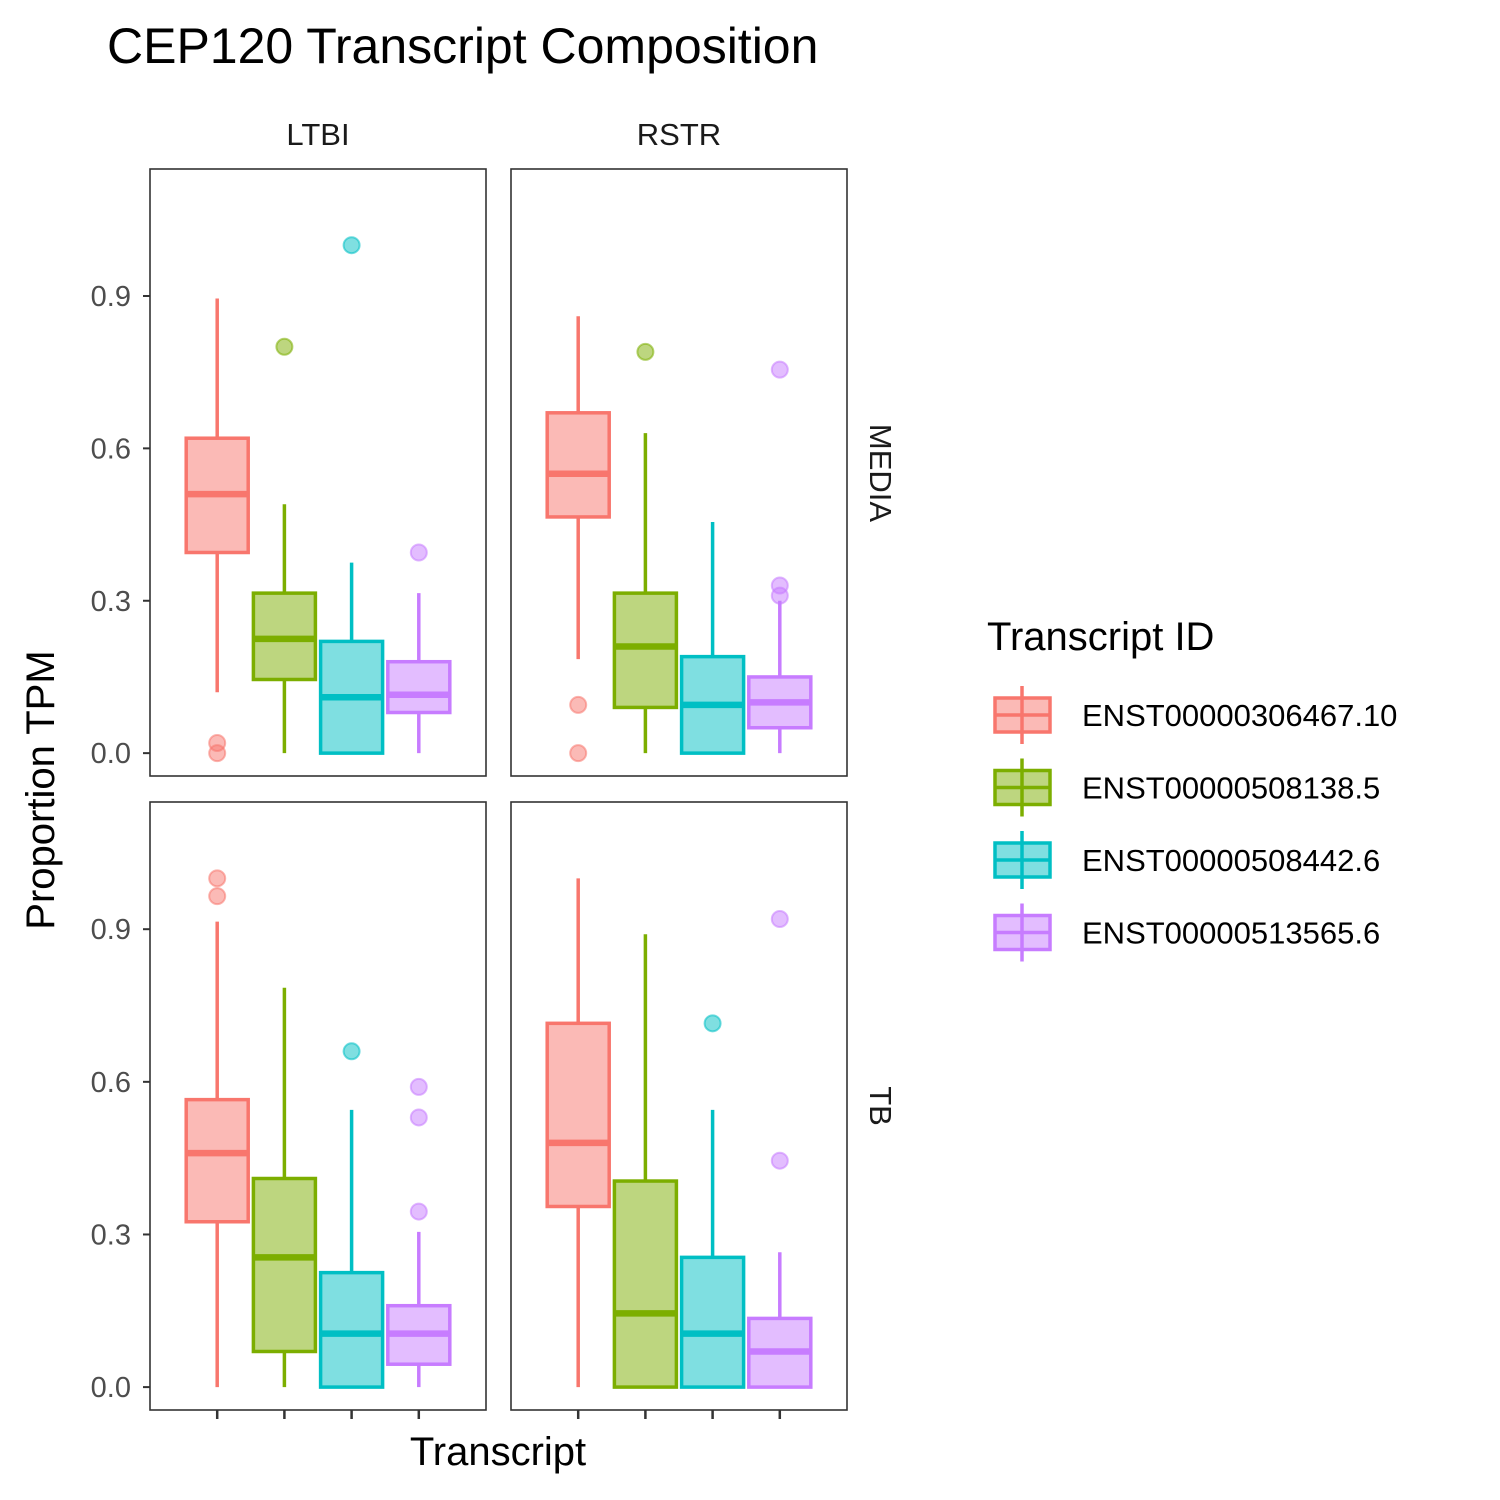 Image resolution: width=1500 pixels, height=1500 pixels. Describe the element at coordinates (462, 46) in the screenshot. I see `chart-title: CEP120 Transcript Composition` at that location.